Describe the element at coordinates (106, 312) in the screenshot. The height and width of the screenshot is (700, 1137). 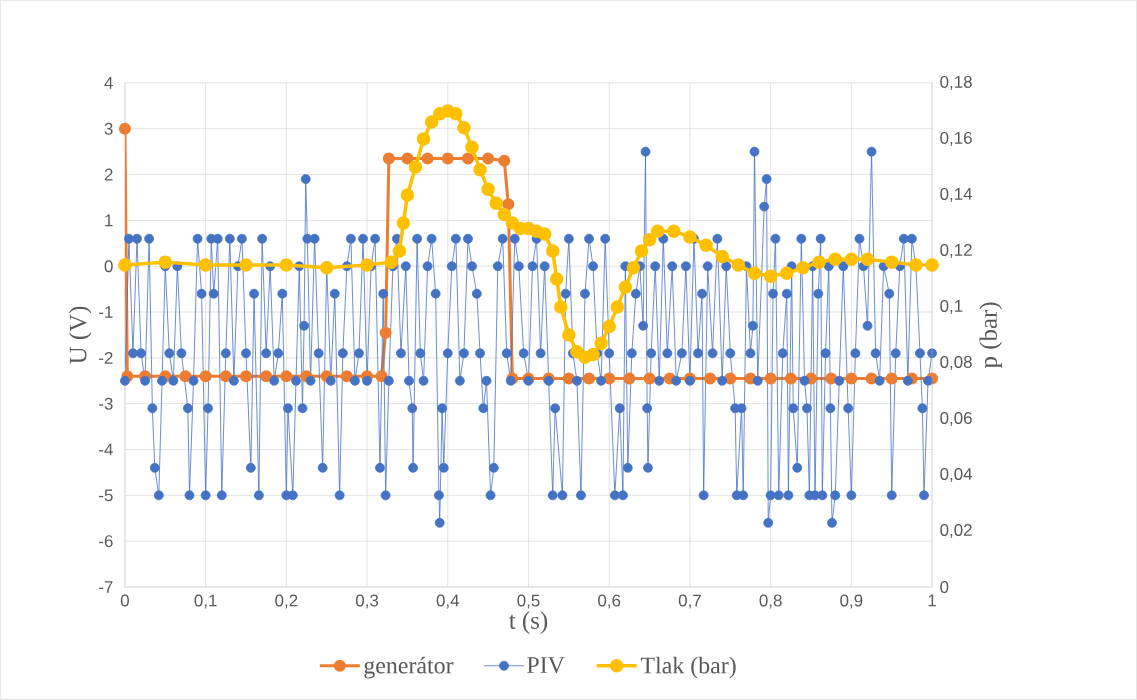
I see `y-tick-label: -1` at that location.